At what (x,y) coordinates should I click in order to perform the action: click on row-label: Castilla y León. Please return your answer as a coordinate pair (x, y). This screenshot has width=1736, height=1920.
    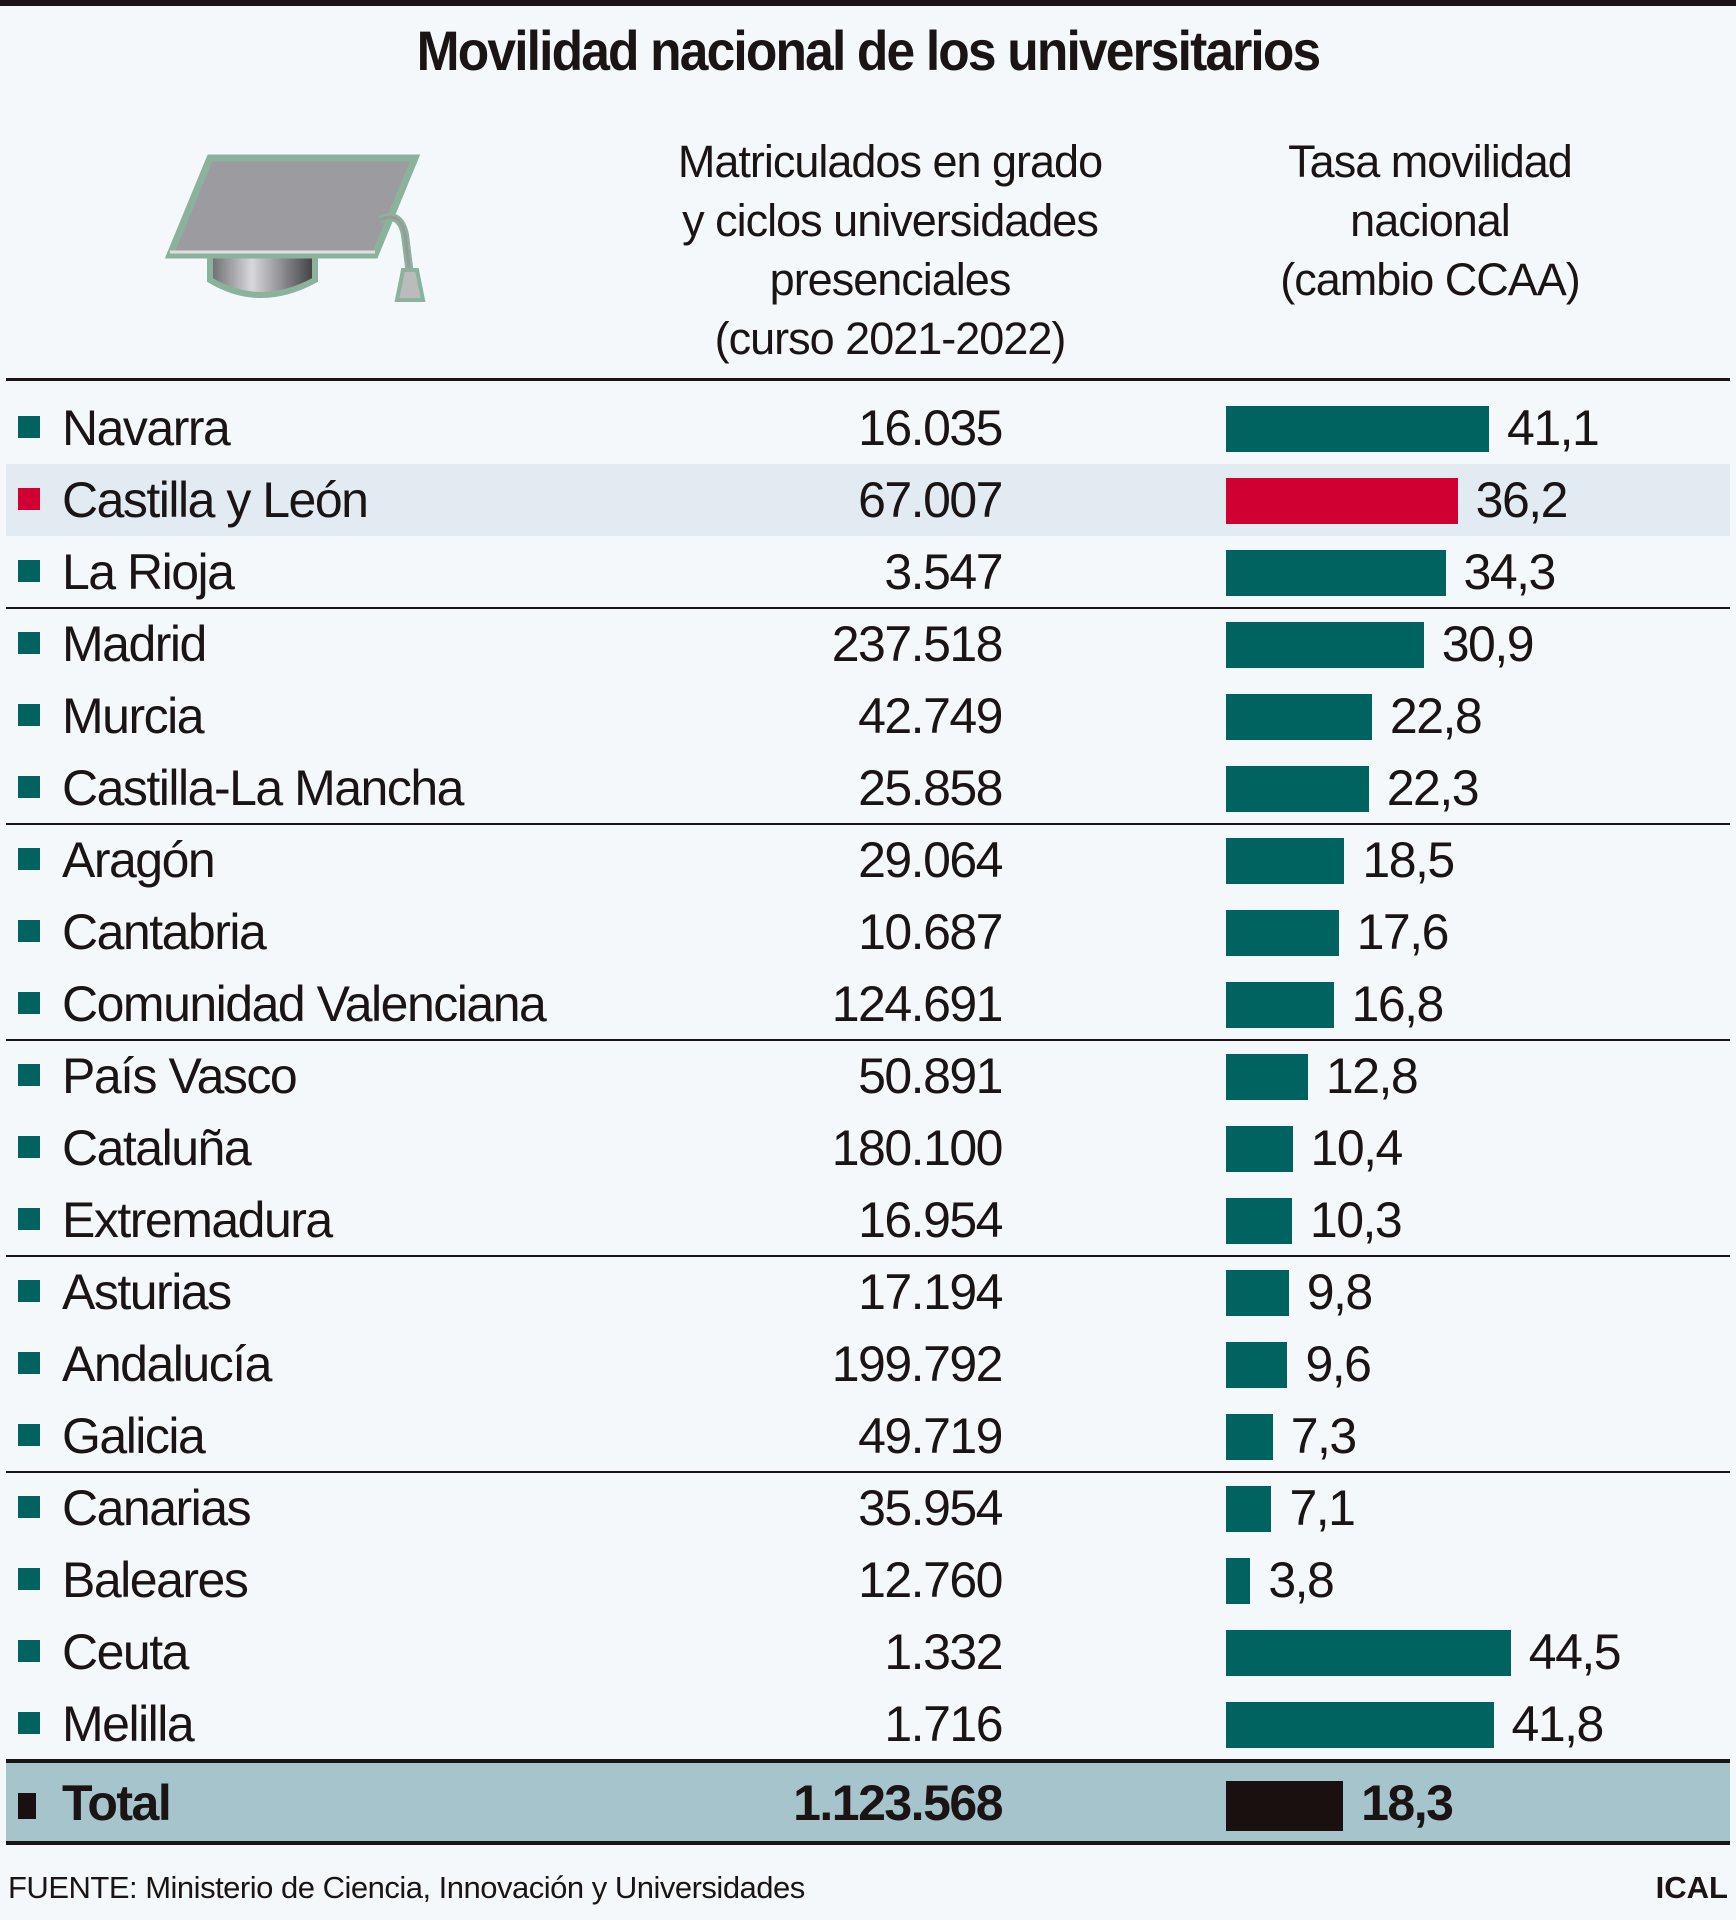
    Looking at the image, I should click on (215, 500).